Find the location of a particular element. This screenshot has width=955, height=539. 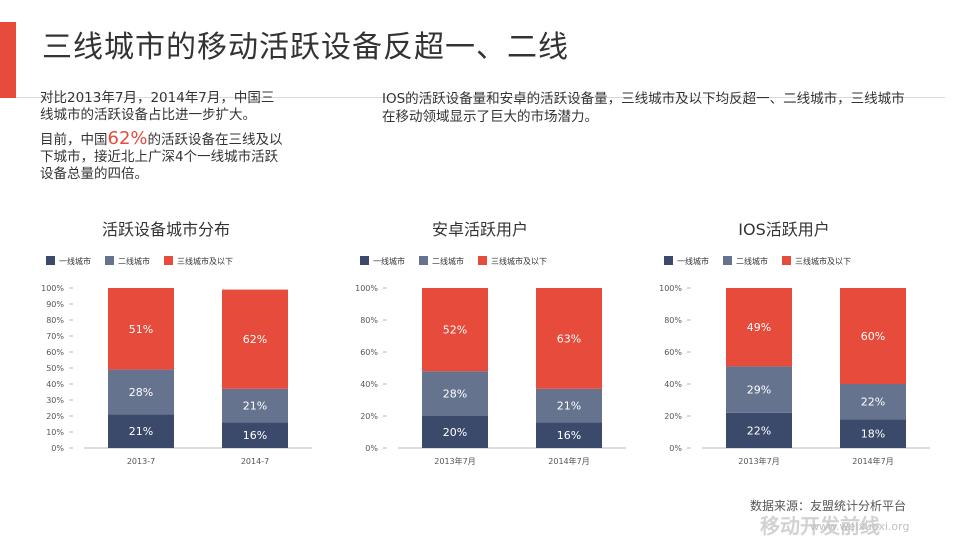

data-label: 51% is located at coordinates (141, 329).